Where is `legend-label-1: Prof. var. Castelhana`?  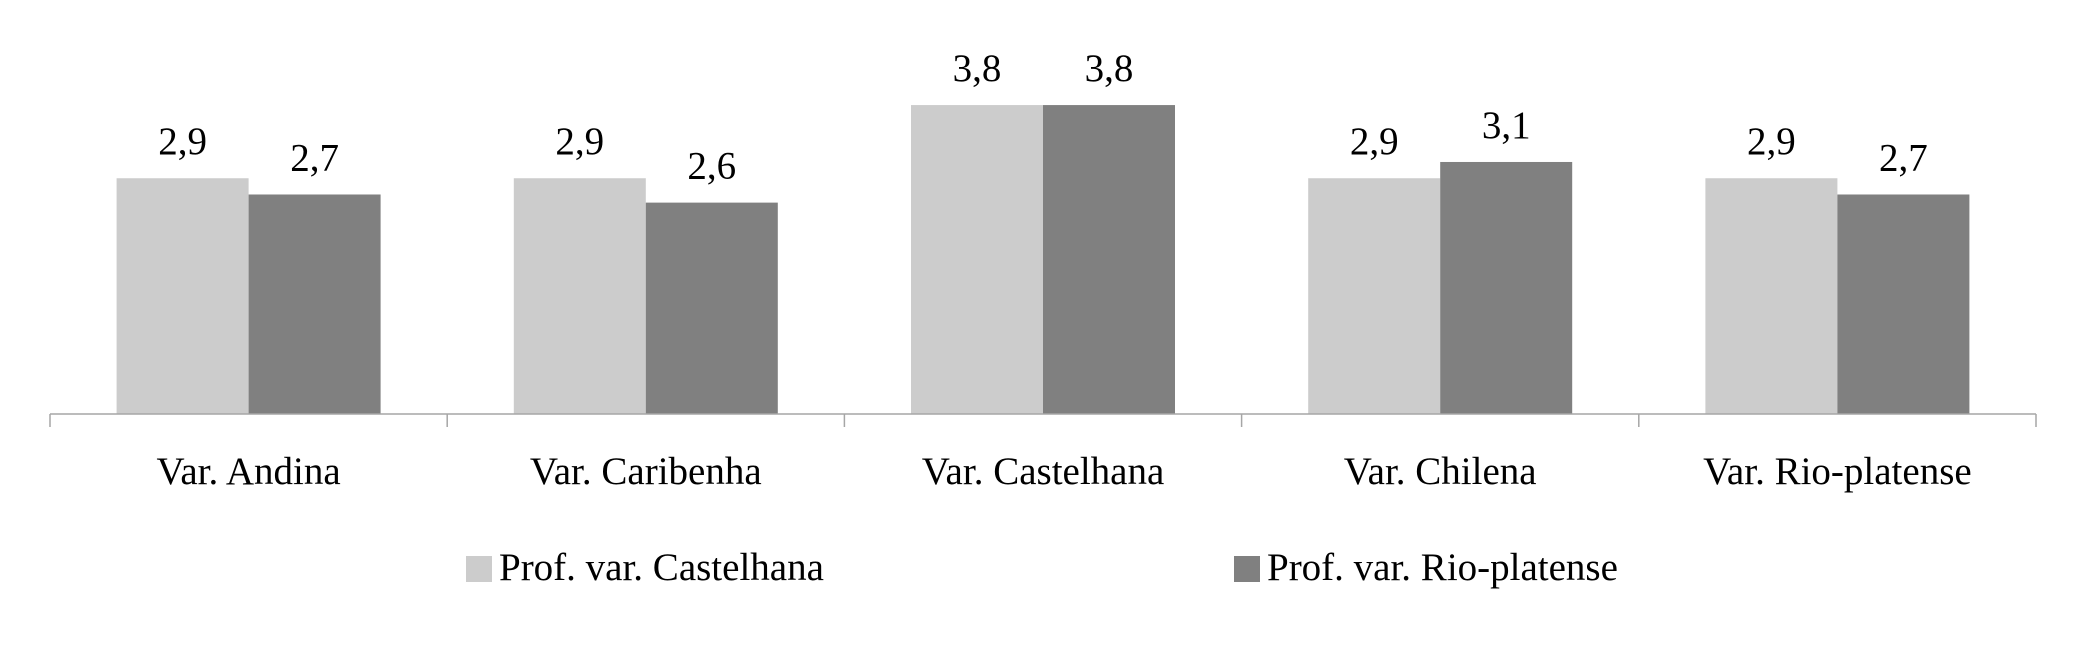 legend-label-1: Prof. var. Castelhana is located at coordinates (661, 567).